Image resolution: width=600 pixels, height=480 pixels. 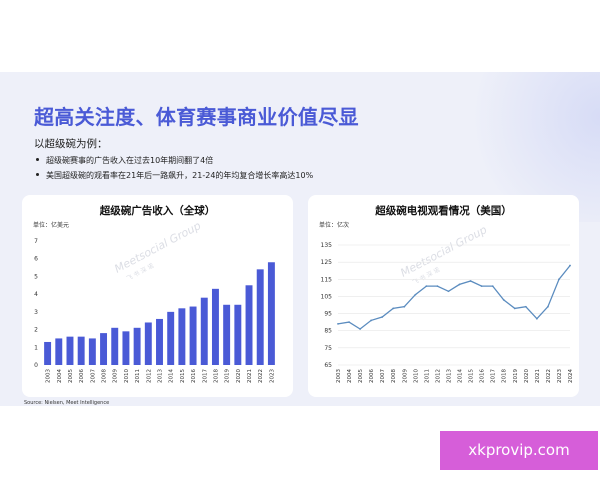 I want to click on y-tick-label: 75, so click(x=328, y=348).